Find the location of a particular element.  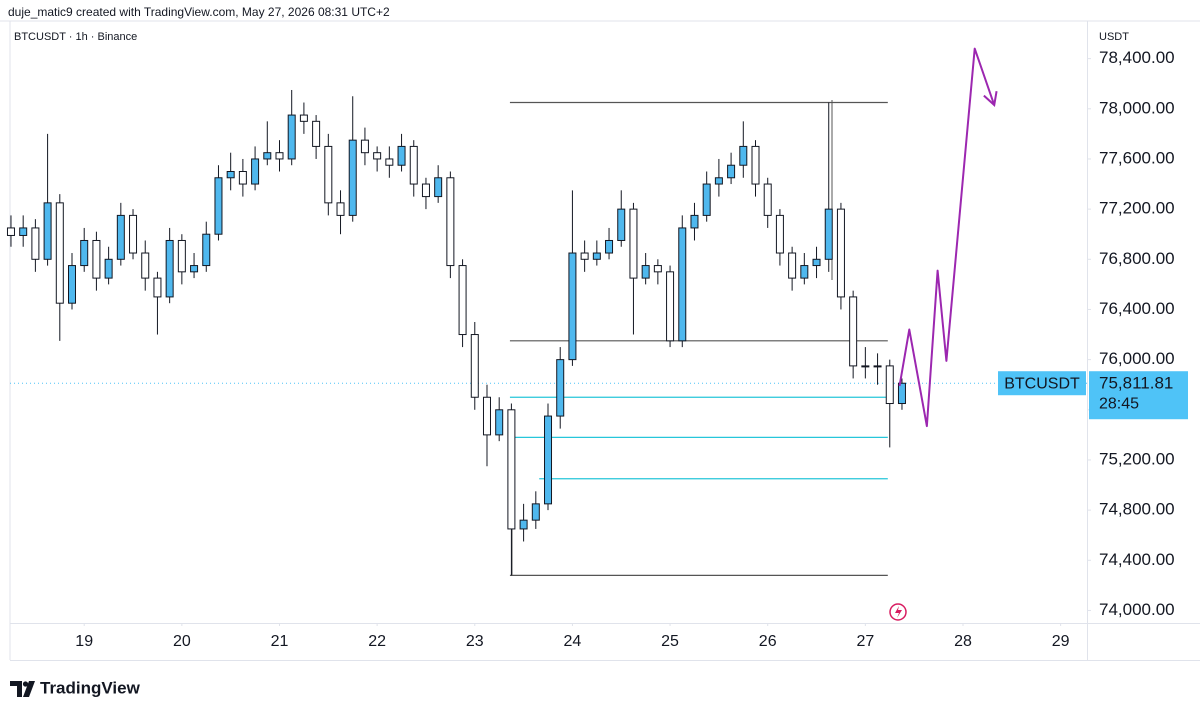

y-tick-label: 77,200.00 is located at coordinates (1137, 208).